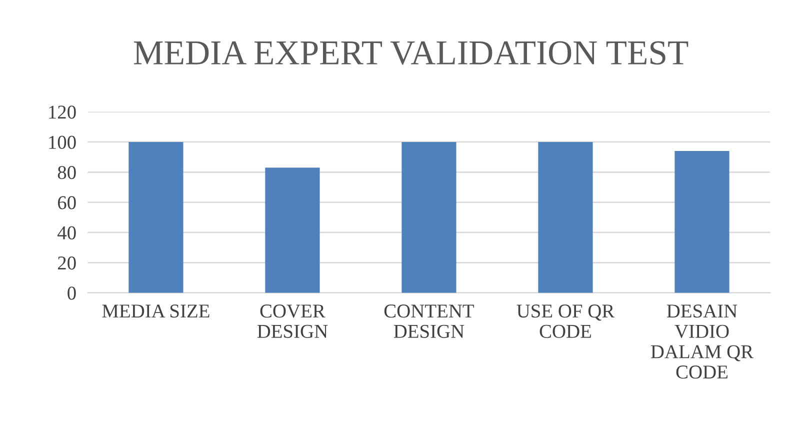  I want to click on x-tick-label: CONTENT DESIGN, so click(429, 321).